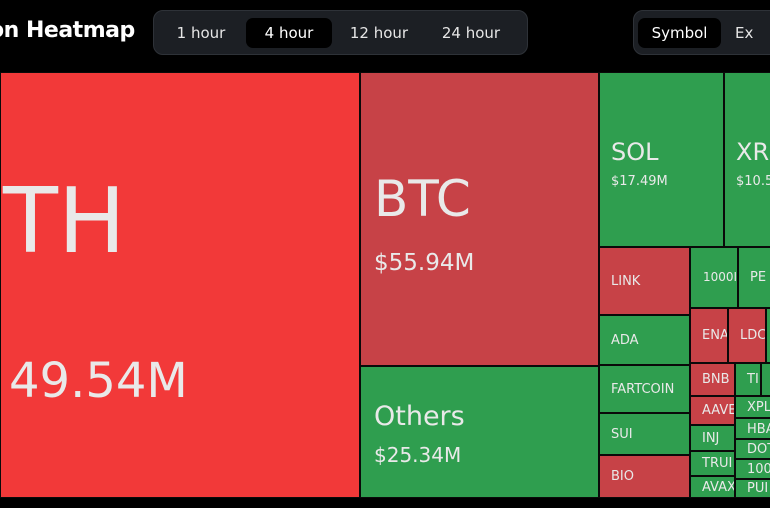 The height and width of the screenshot is (508, 770). Describe the element at coordinates (98, 381) in the screenshot. I see `tile-eth-value: 49.54M` at that location.